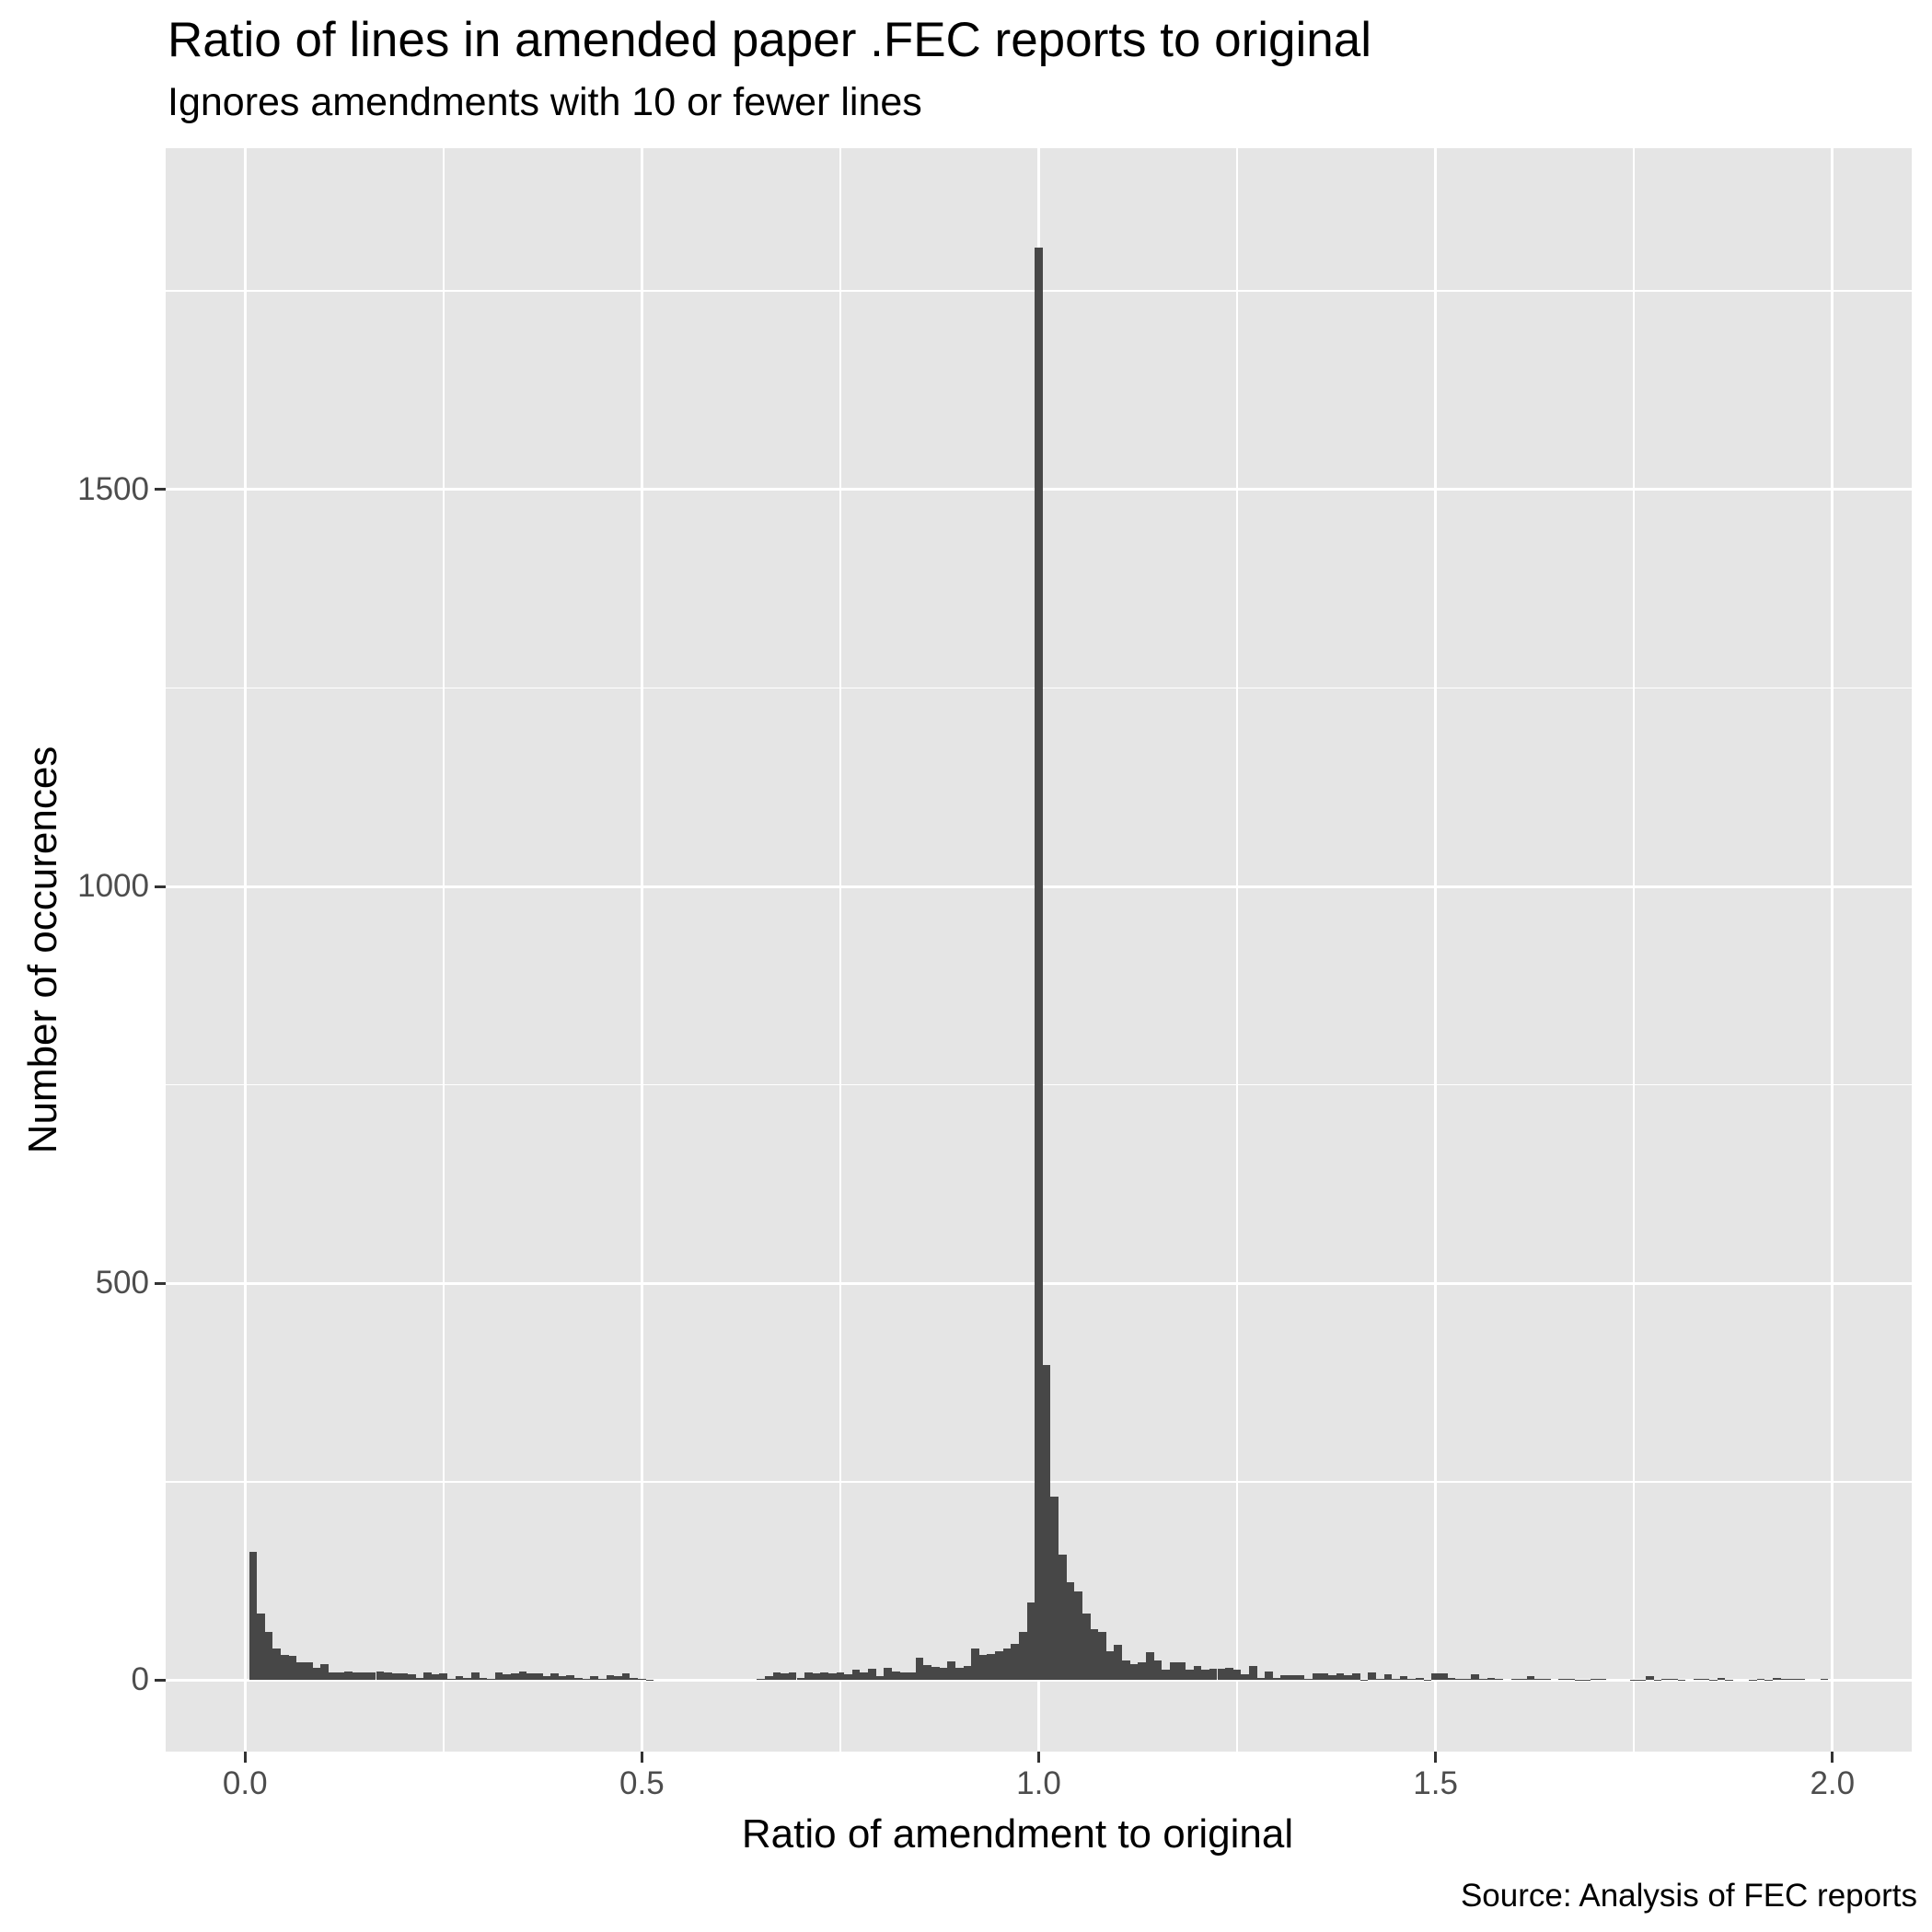 Image resolution: width=1932 pixels, height=1932 pixels. Describe the element at coordinates (113, 886) in the screenshot. I see `y-tick-label: 1000` at that location.